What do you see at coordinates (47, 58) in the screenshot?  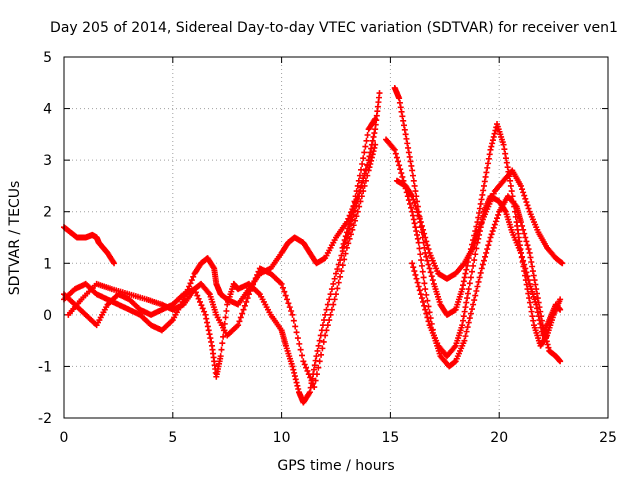 I see `y-tick-label: 5` at bounding box center [47, 58].